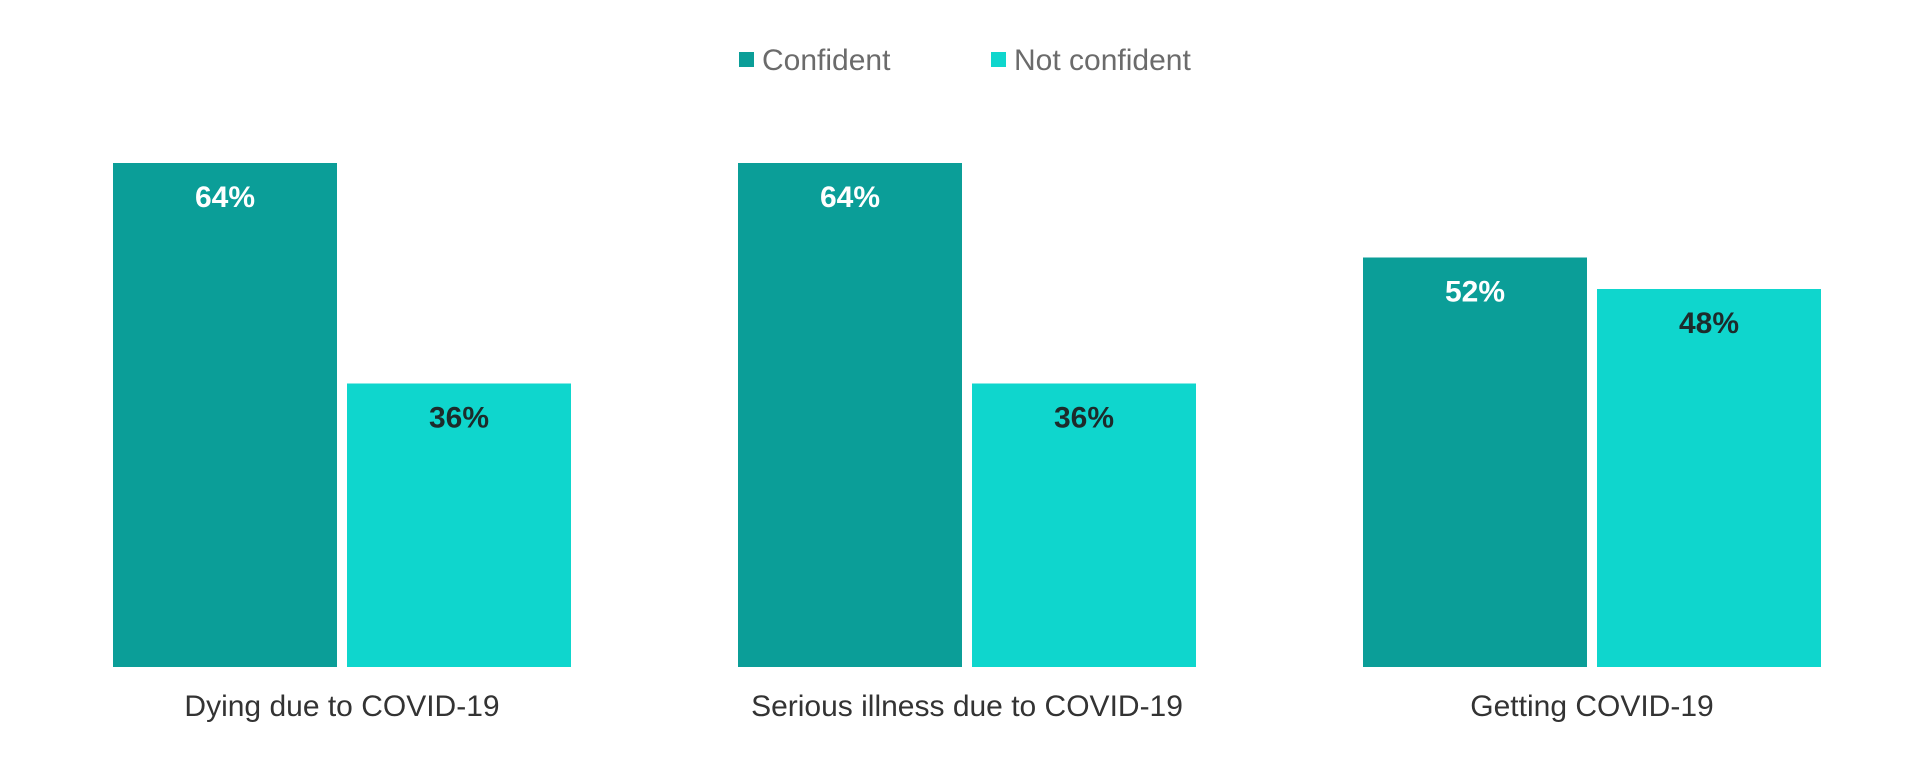 The width and height of the screenshot is (1920, 768). What do you see at coordinates (1102, 60) in the screenshot?
I see `legend-label-not-confident: Not confident` at bounding box center [1102, 60].